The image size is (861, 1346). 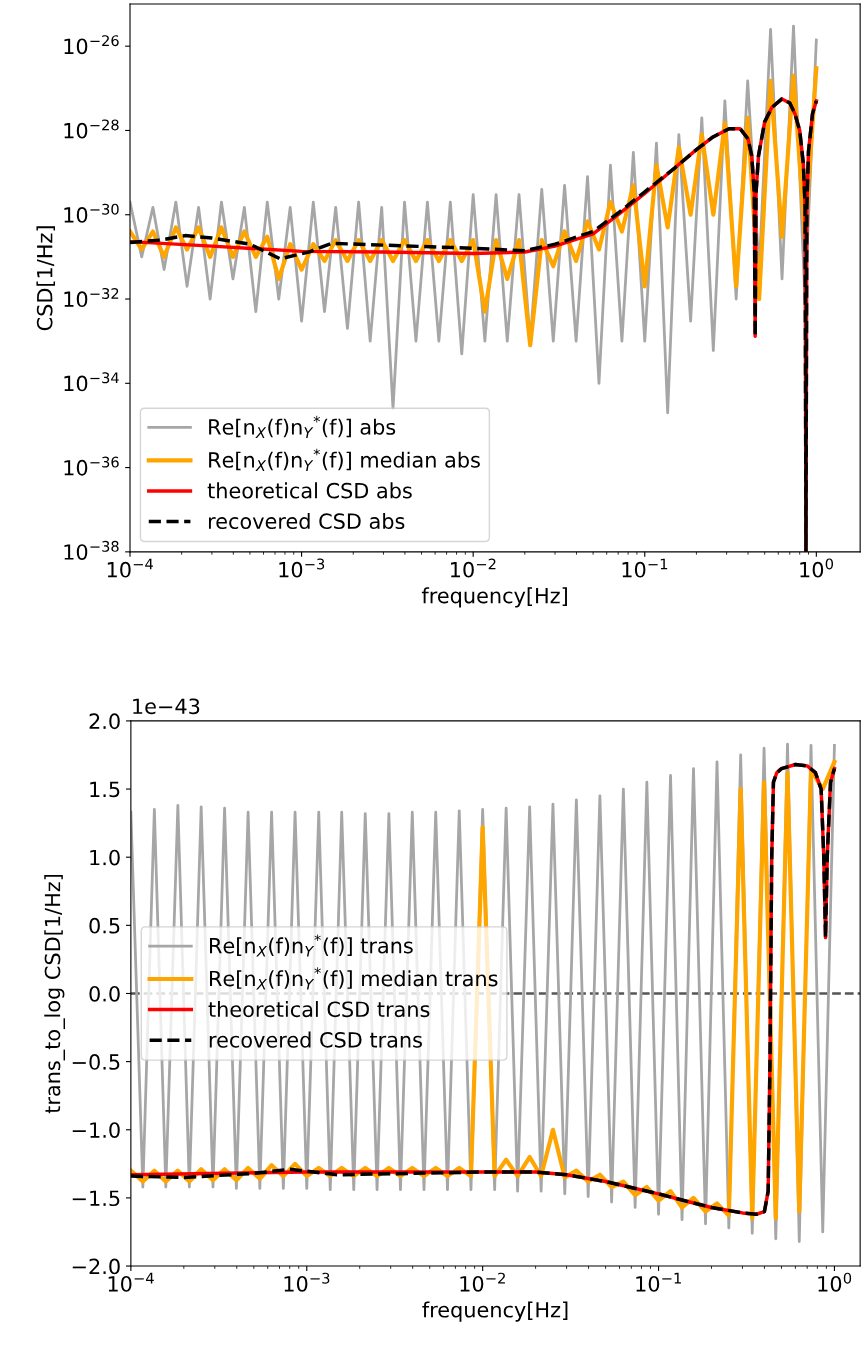 What do you see at coordinates (96, 1130) in the screenshot?
I see `y-tick-label: −1.0` at bounding box center [96, 1130].